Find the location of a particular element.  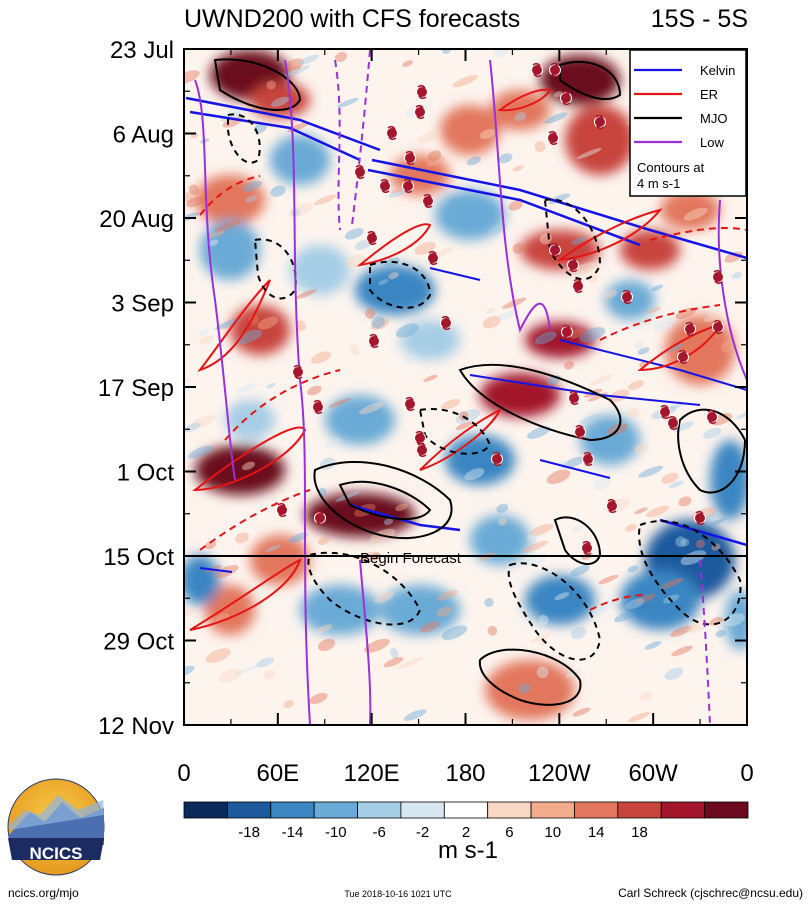

legend: Kelvin ER MJO Low Contours at 4 m s-1 is located at coordinates (688, 123).